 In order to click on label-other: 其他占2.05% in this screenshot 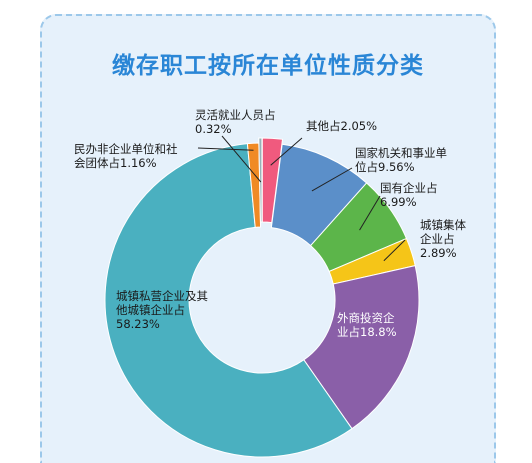, I will do `click(341, 126)`.